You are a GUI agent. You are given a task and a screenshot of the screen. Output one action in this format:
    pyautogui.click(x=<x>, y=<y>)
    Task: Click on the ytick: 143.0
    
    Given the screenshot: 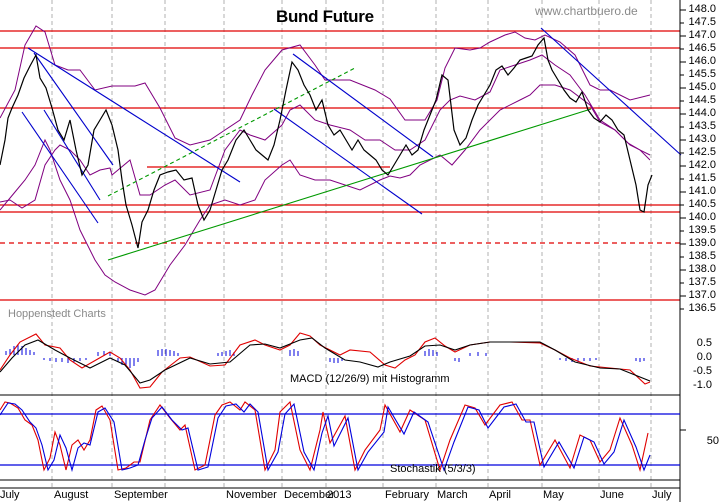 What is the action you would take?
    pyautogui.click(x=702, y=139)
    